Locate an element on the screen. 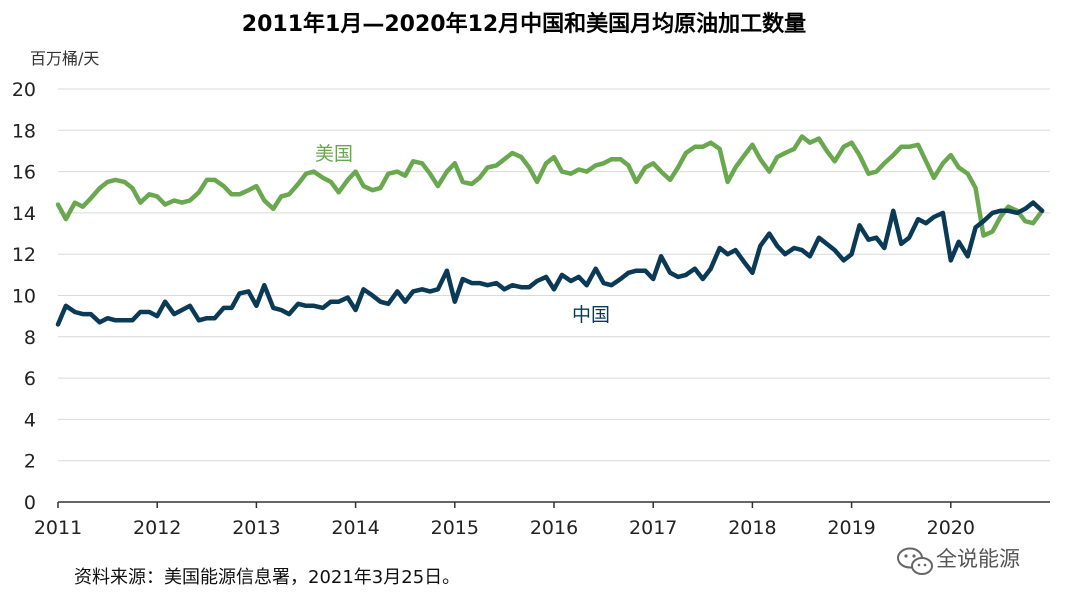  y-tick-label: 4 is located at coordinates (30, 420).